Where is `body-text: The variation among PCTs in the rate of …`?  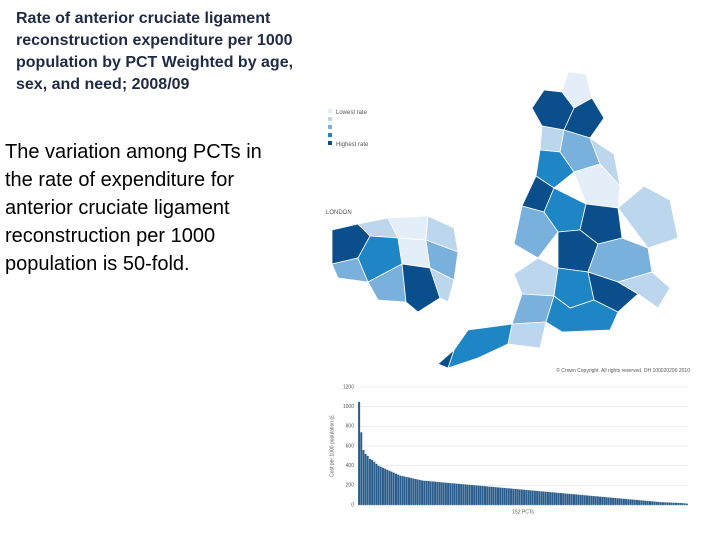 body-text: The variation among PCTs in the rate of … is located at coordinates (133, 208).